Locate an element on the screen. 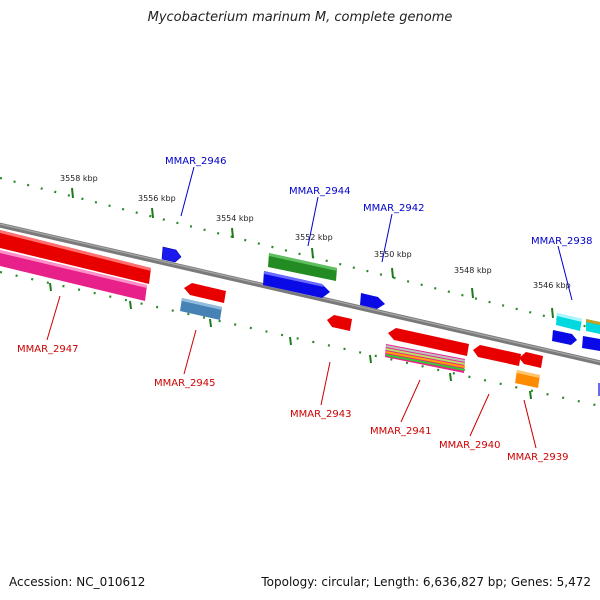 The image size is (600, 600). kbp-label: 3554 kbp is located at coordinates (235, 218).